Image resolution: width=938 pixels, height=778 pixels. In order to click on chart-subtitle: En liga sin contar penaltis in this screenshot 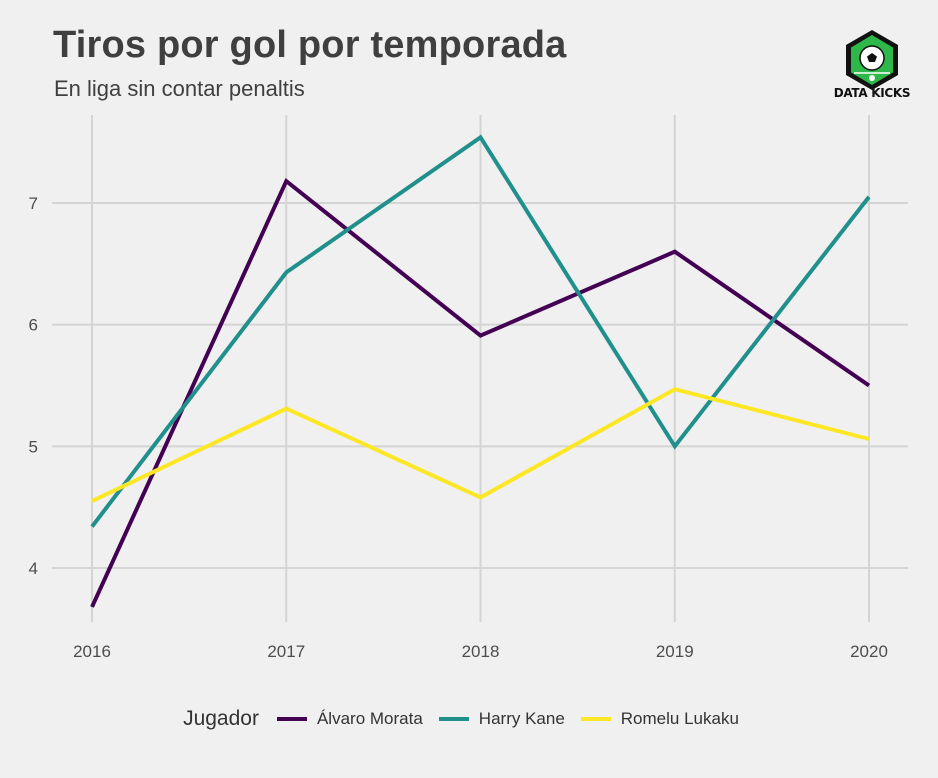, I will do `click(179, 88)`.